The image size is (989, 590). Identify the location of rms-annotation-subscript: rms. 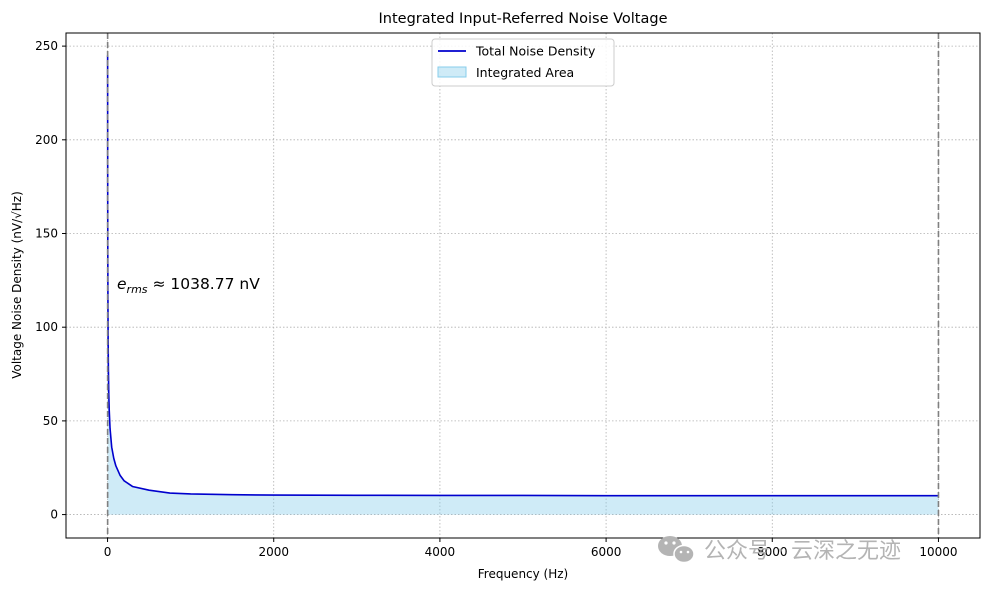
(137, 289).